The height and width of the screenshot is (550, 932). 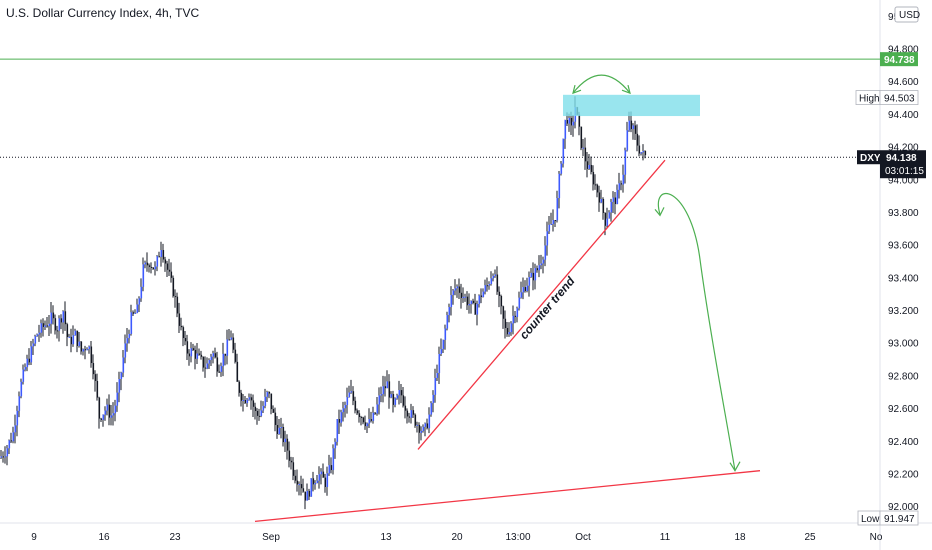 What do you see at coordinates (507, 496) in the screenshot?
I see `trend-line` at bounding box center [507, 496].